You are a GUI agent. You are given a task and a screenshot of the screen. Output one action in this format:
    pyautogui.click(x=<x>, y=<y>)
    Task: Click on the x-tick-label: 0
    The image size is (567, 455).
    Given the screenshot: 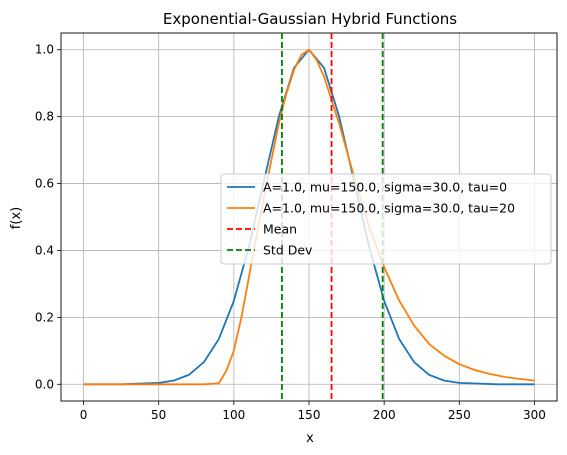 What is the action you would take?
    pyautogui.click(x=84, y=415)
    